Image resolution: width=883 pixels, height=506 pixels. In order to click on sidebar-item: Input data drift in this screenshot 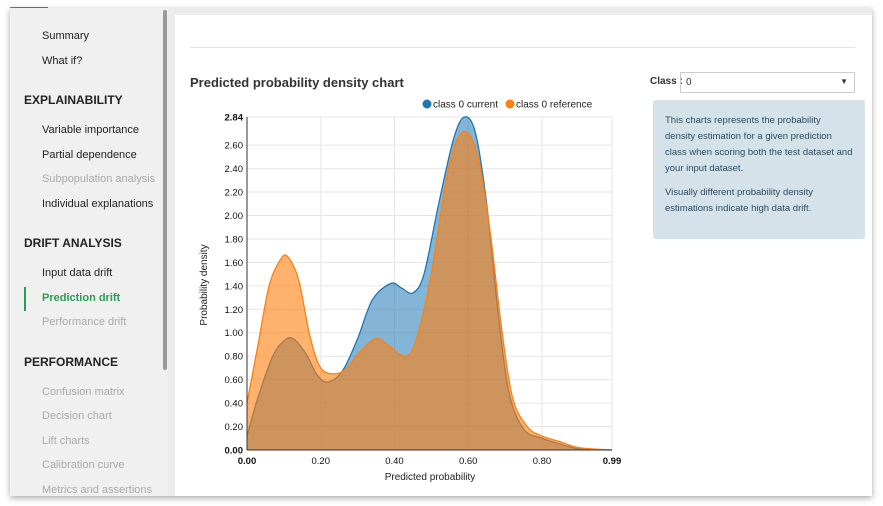, I will do `click(77, 273)`.